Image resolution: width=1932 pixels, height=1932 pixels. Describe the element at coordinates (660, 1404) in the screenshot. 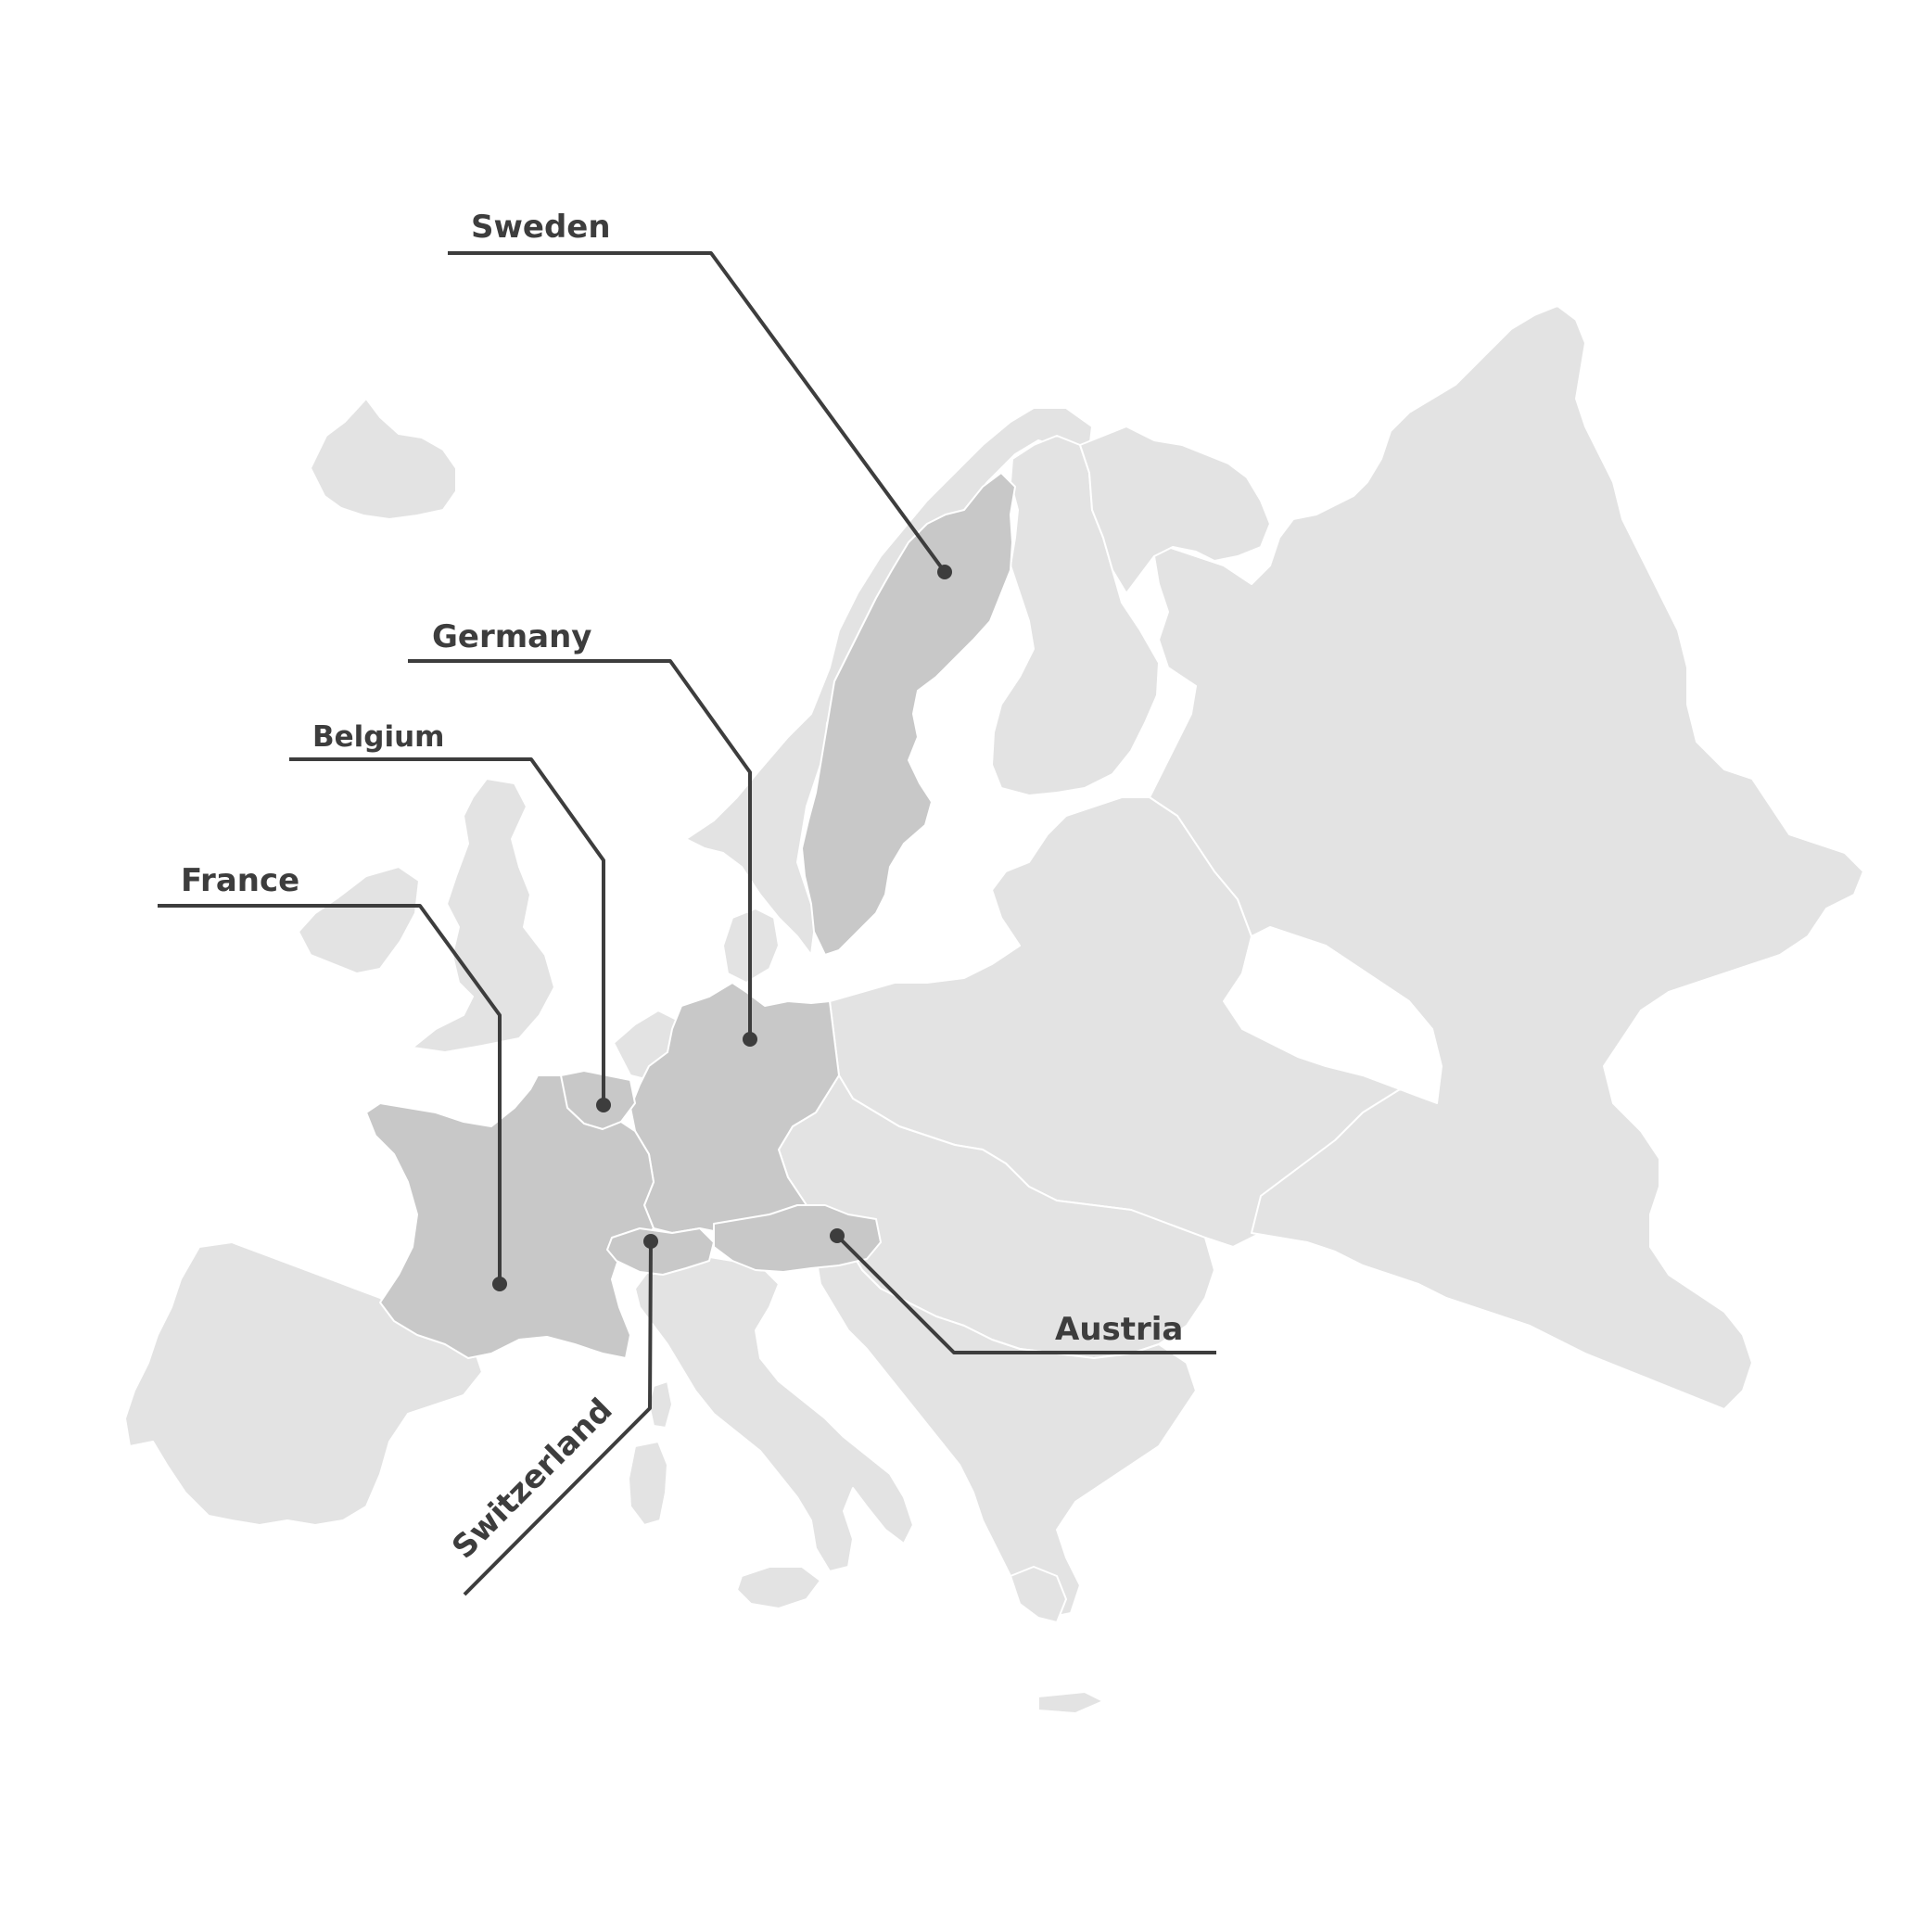

I see `region-corsica` at that location.